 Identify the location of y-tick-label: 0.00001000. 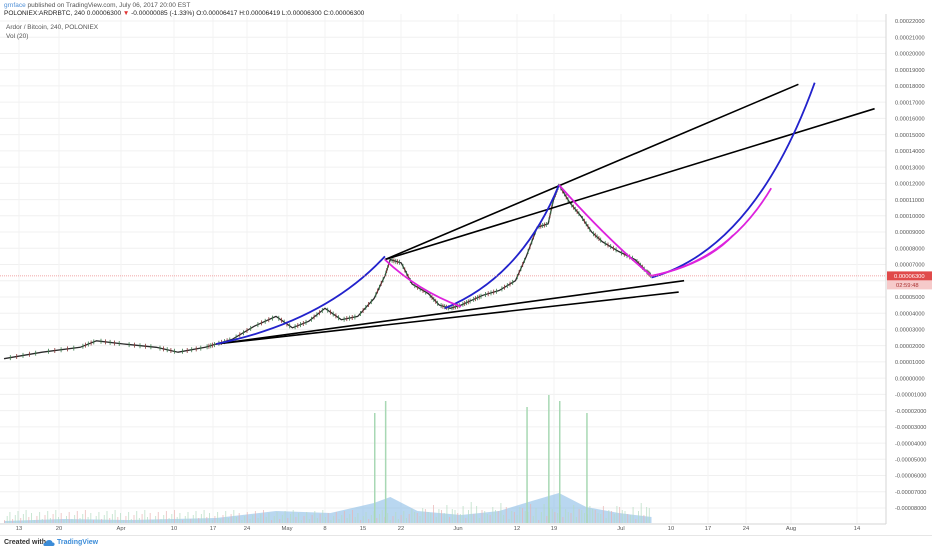
(910, 363).